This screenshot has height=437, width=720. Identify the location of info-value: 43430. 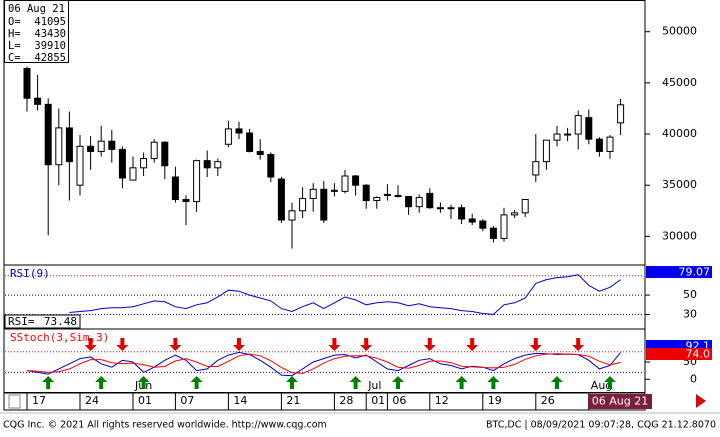
(50, 34).